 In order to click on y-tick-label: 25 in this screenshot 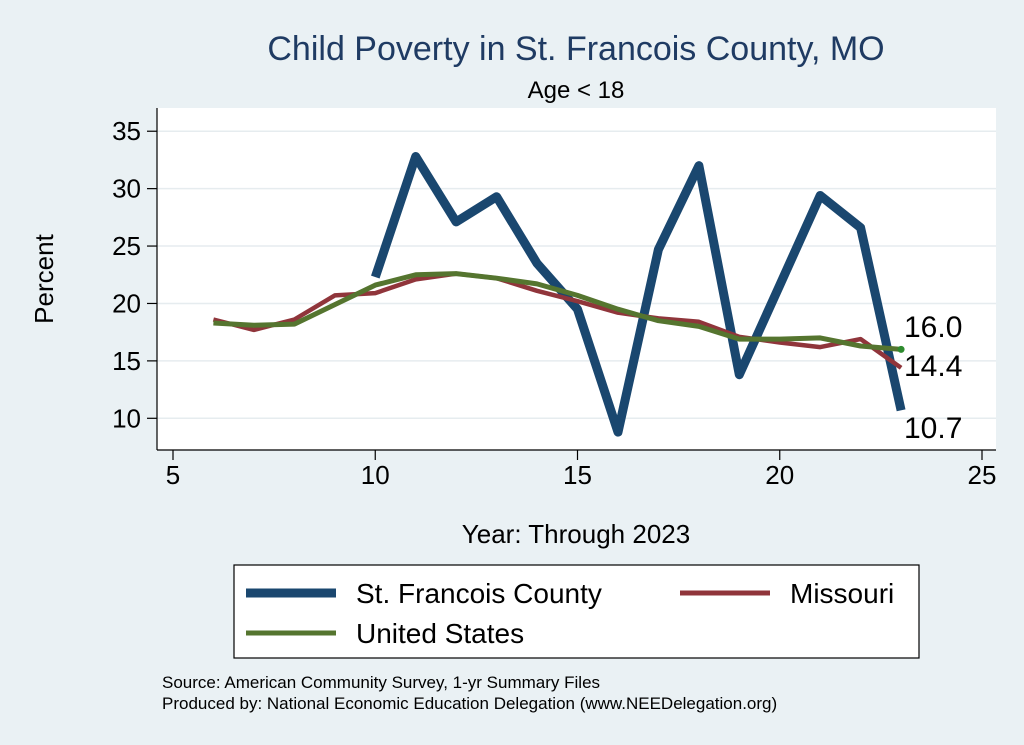, I will do `click(126, 246)`.